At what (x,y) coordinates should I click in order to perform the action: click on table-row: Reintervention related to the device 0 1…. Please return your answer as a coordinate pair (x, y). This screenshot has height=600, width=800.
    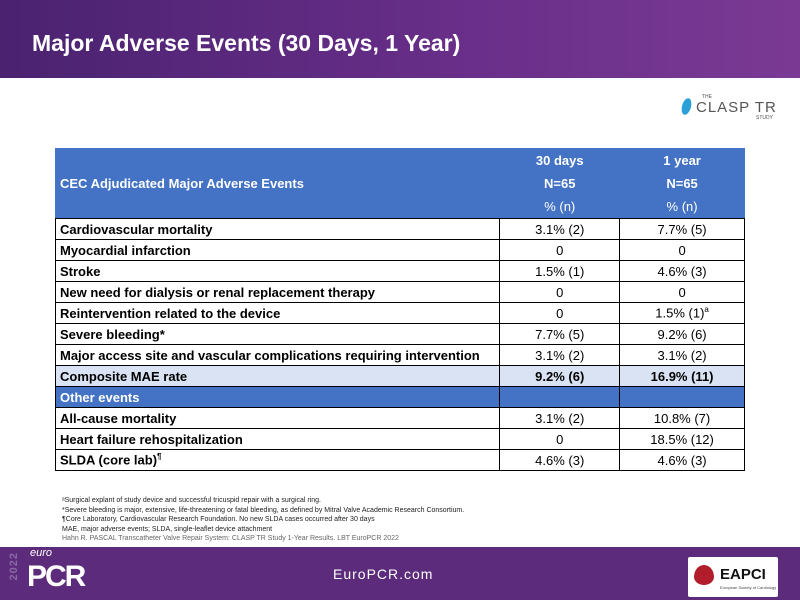
    Looking at the image, I should click on (399, 313).